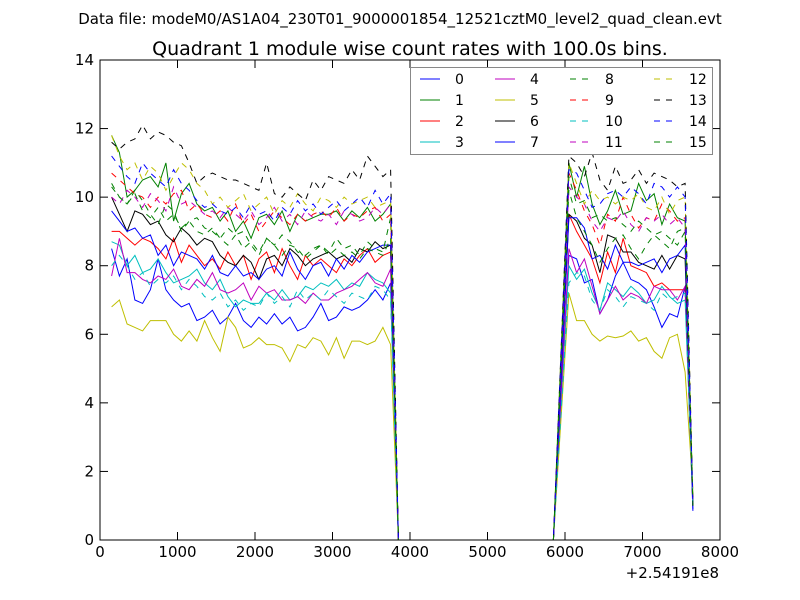 The width and height of the screenshot is (800, 600). I want to click on legend-label-5: 5, so click(534, 101).